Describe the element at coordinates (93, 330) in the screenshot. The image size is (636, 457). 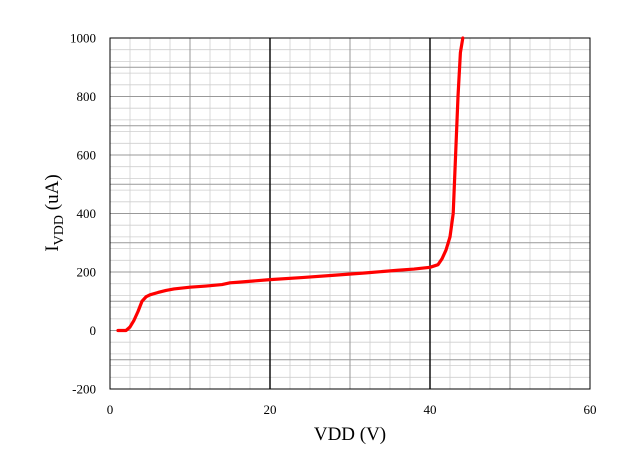
I see `y-tick-label: 0` at that location.